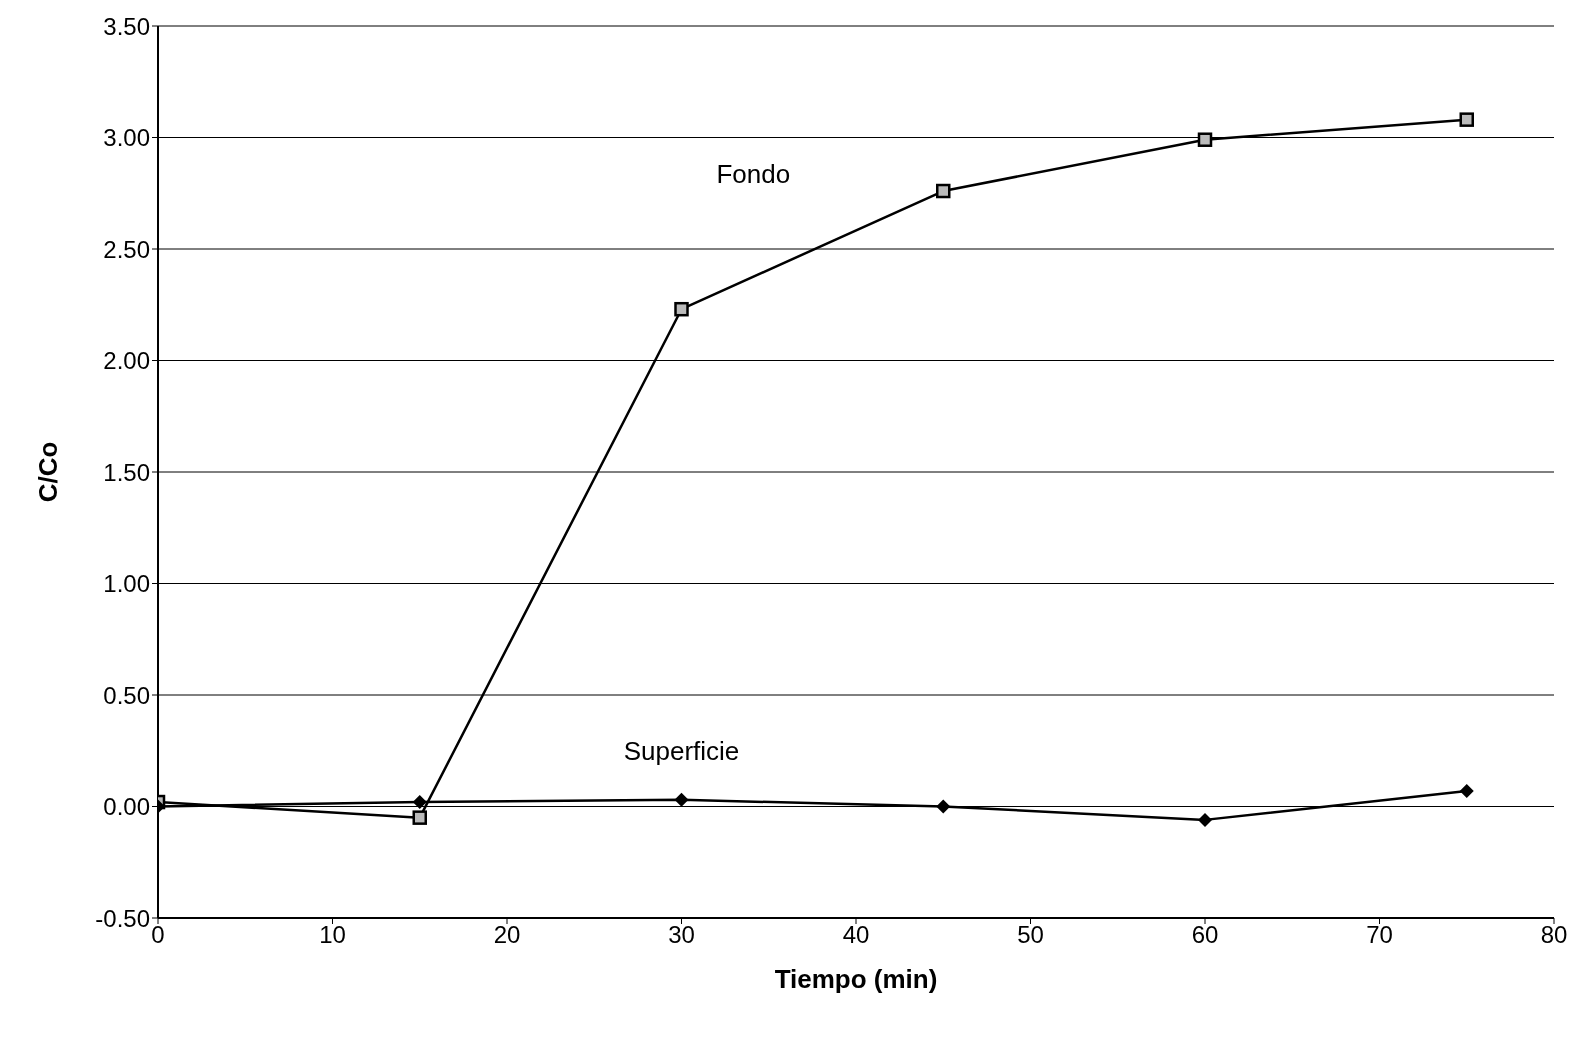  Describe the element at coordinates (122, 918) in the screenshot. I see `y-tick-label: -0.50` at that location.